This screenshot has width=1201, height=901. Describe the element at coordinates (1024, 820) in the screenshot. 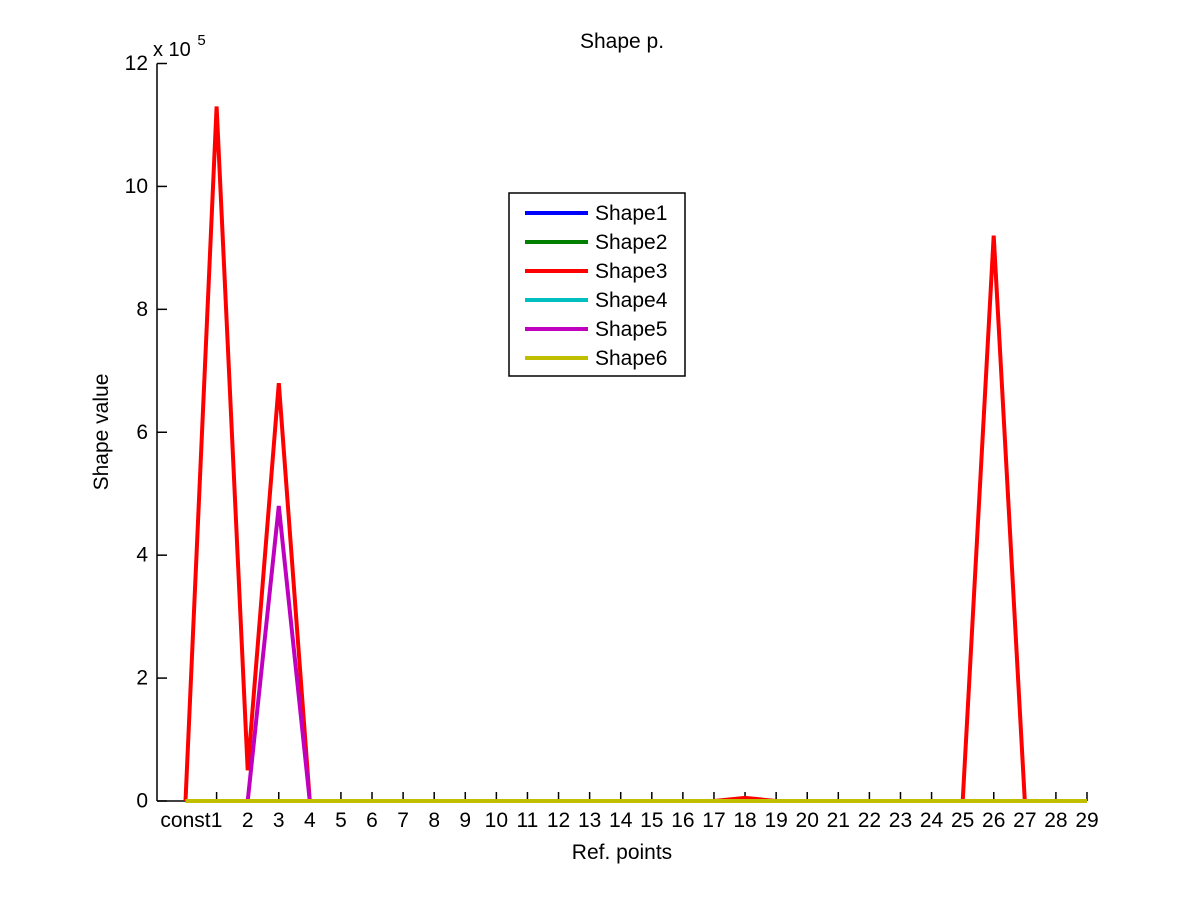

I see `x-tick-label: 27` at that location.